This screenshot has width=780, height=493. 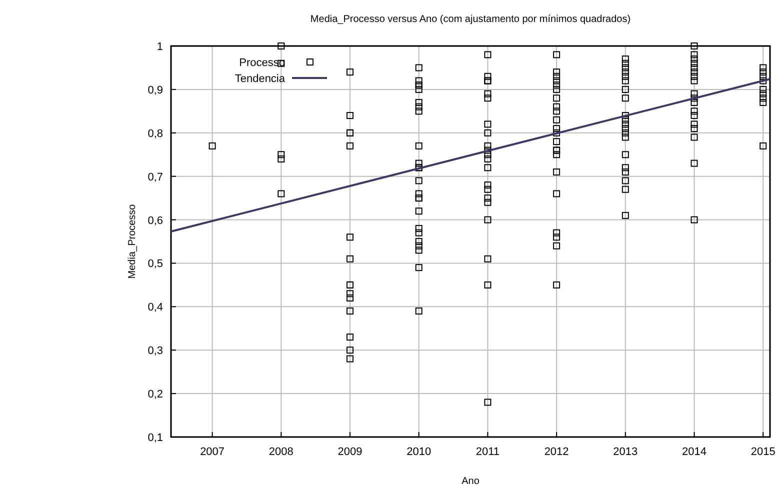 What do you see at coordinates (155, 264) in the screenshot?
I see `y-tick-label: 0,5` at bounding box center [155, 264].